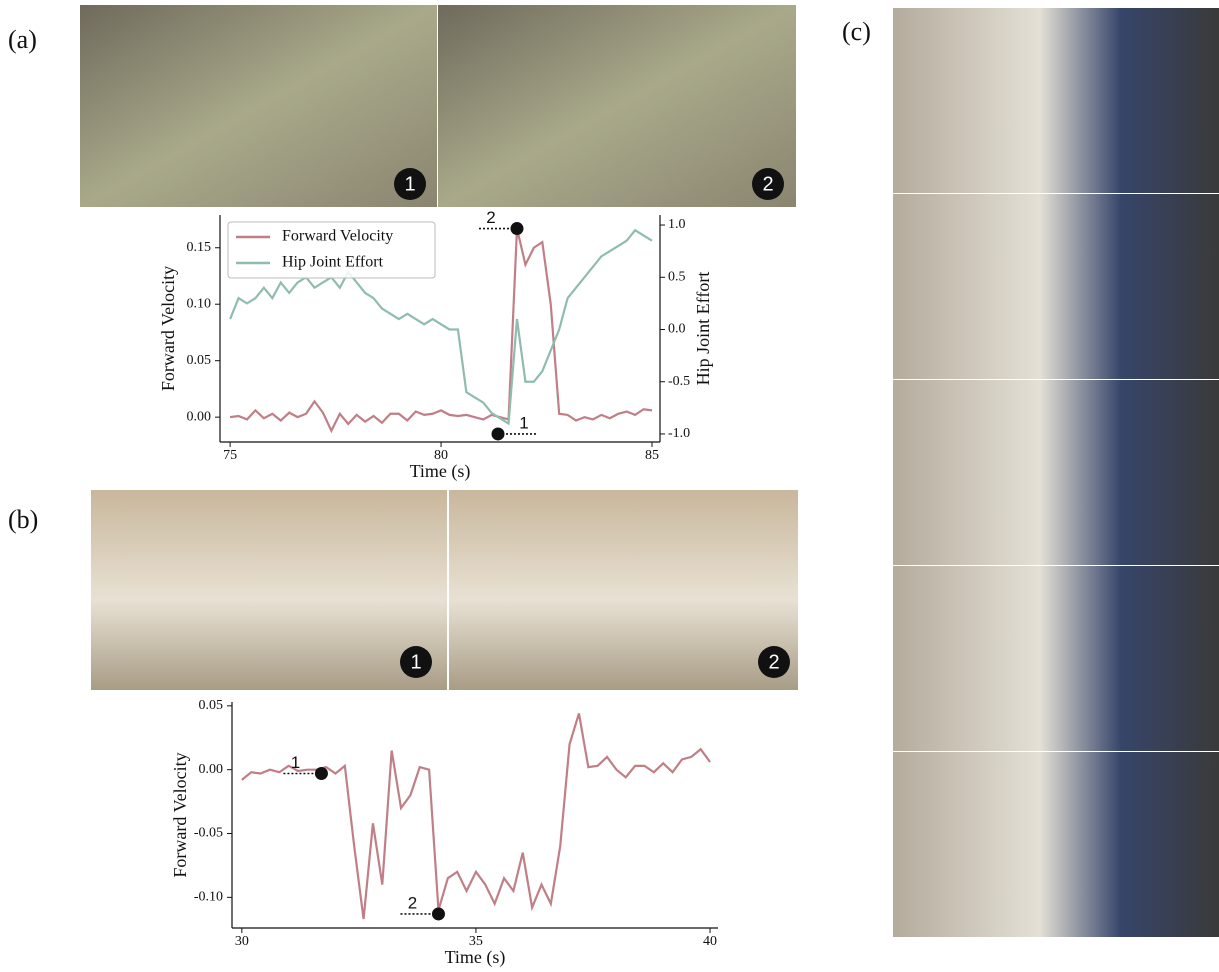 The image size is (1219, 972). I want to click on x-tick-label: 75, so click(230, 455).